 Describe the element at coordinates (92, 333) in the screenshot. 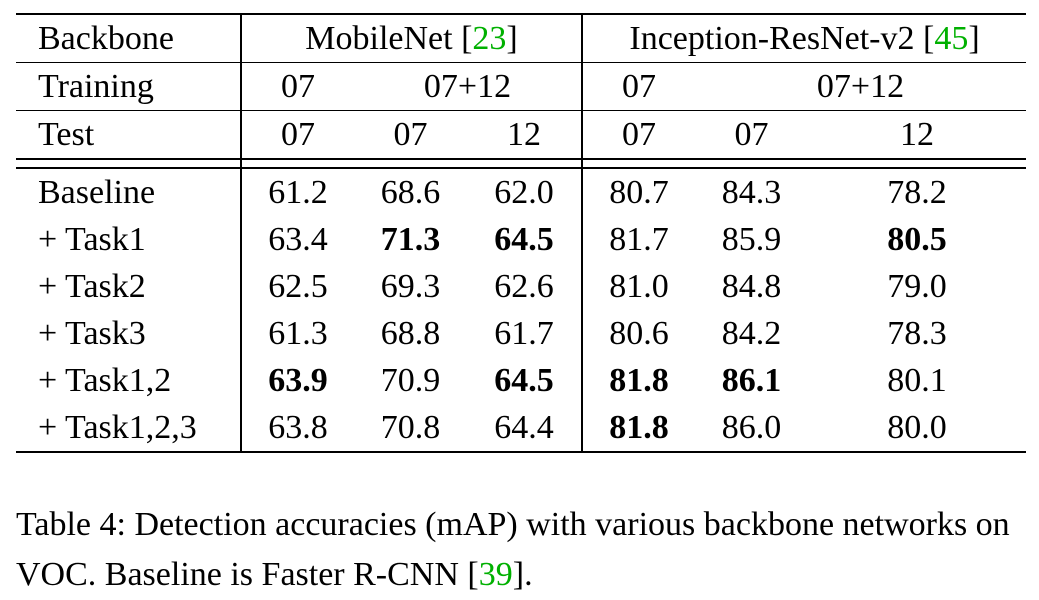

I see `method-label: + Task3` at that location.